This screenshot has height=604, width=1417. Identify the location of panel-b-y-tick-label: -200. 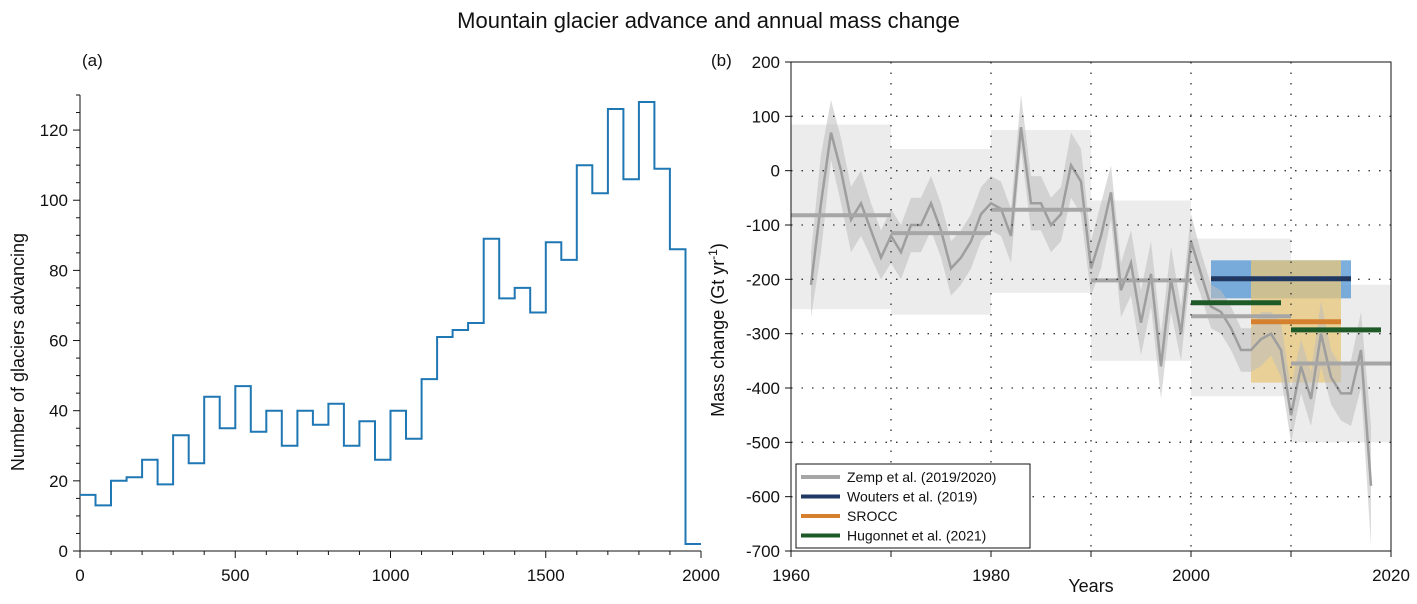
(763, 279).